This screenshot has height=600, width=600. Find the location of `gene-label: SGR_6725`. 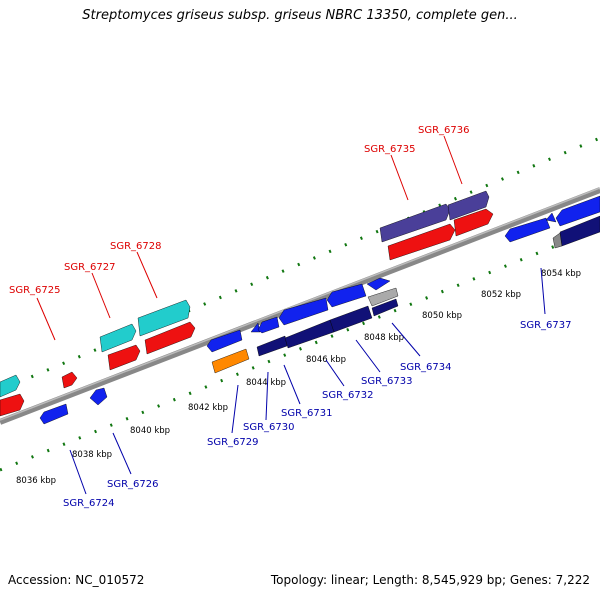

gene-label: SGR_6725 is located at coordinates (35, 290).